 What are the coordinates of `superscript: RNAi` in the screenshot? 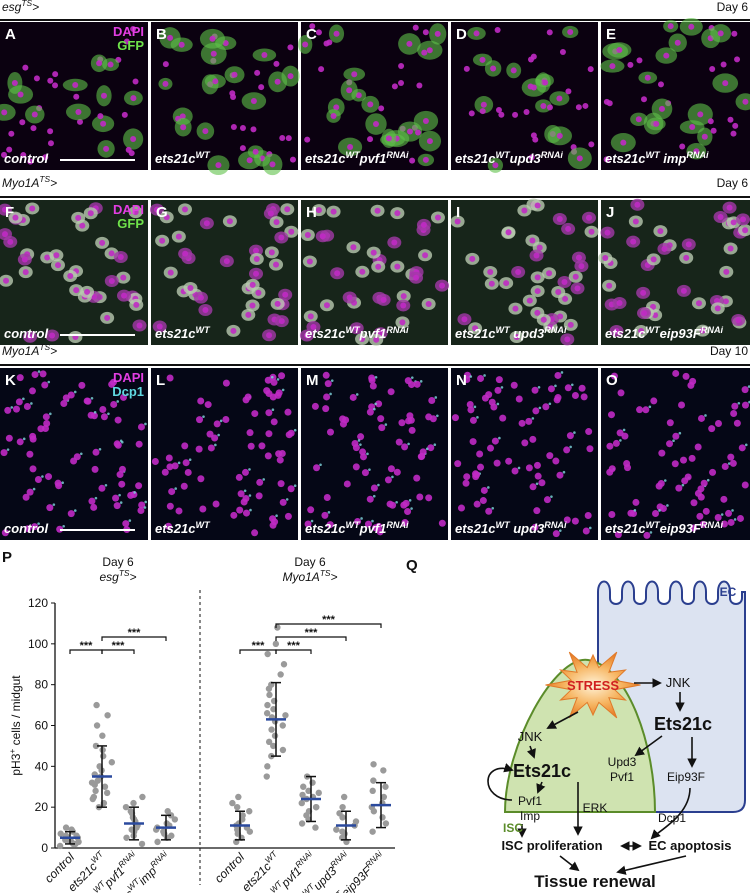 It's located at (712, 525).